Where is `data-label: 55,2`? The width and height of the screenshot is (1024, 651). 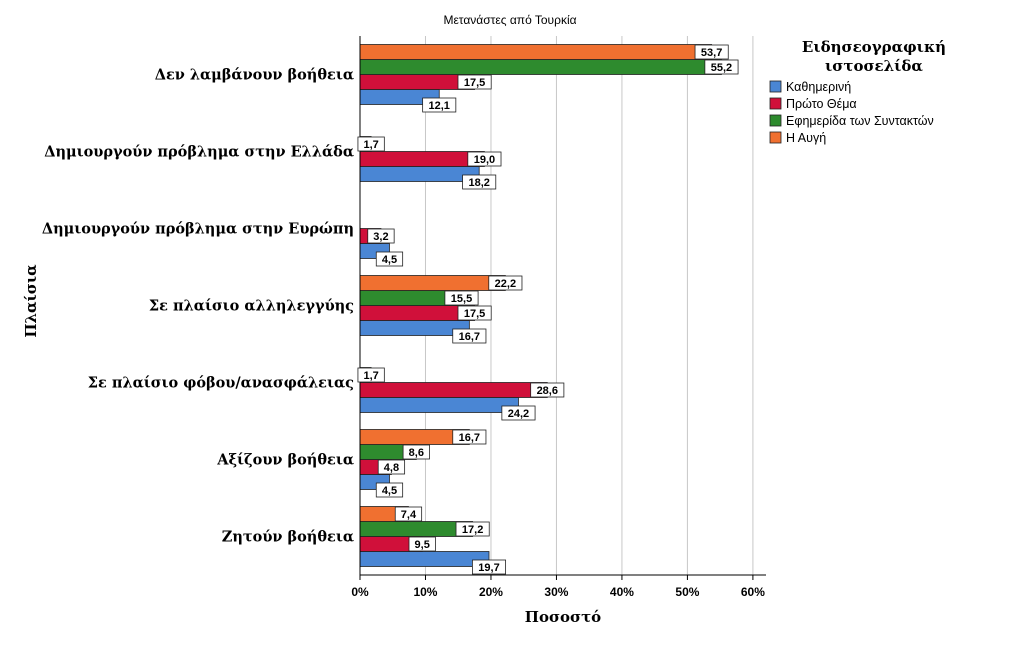
data-label: 55,2 is located at coordinates (721, 68).